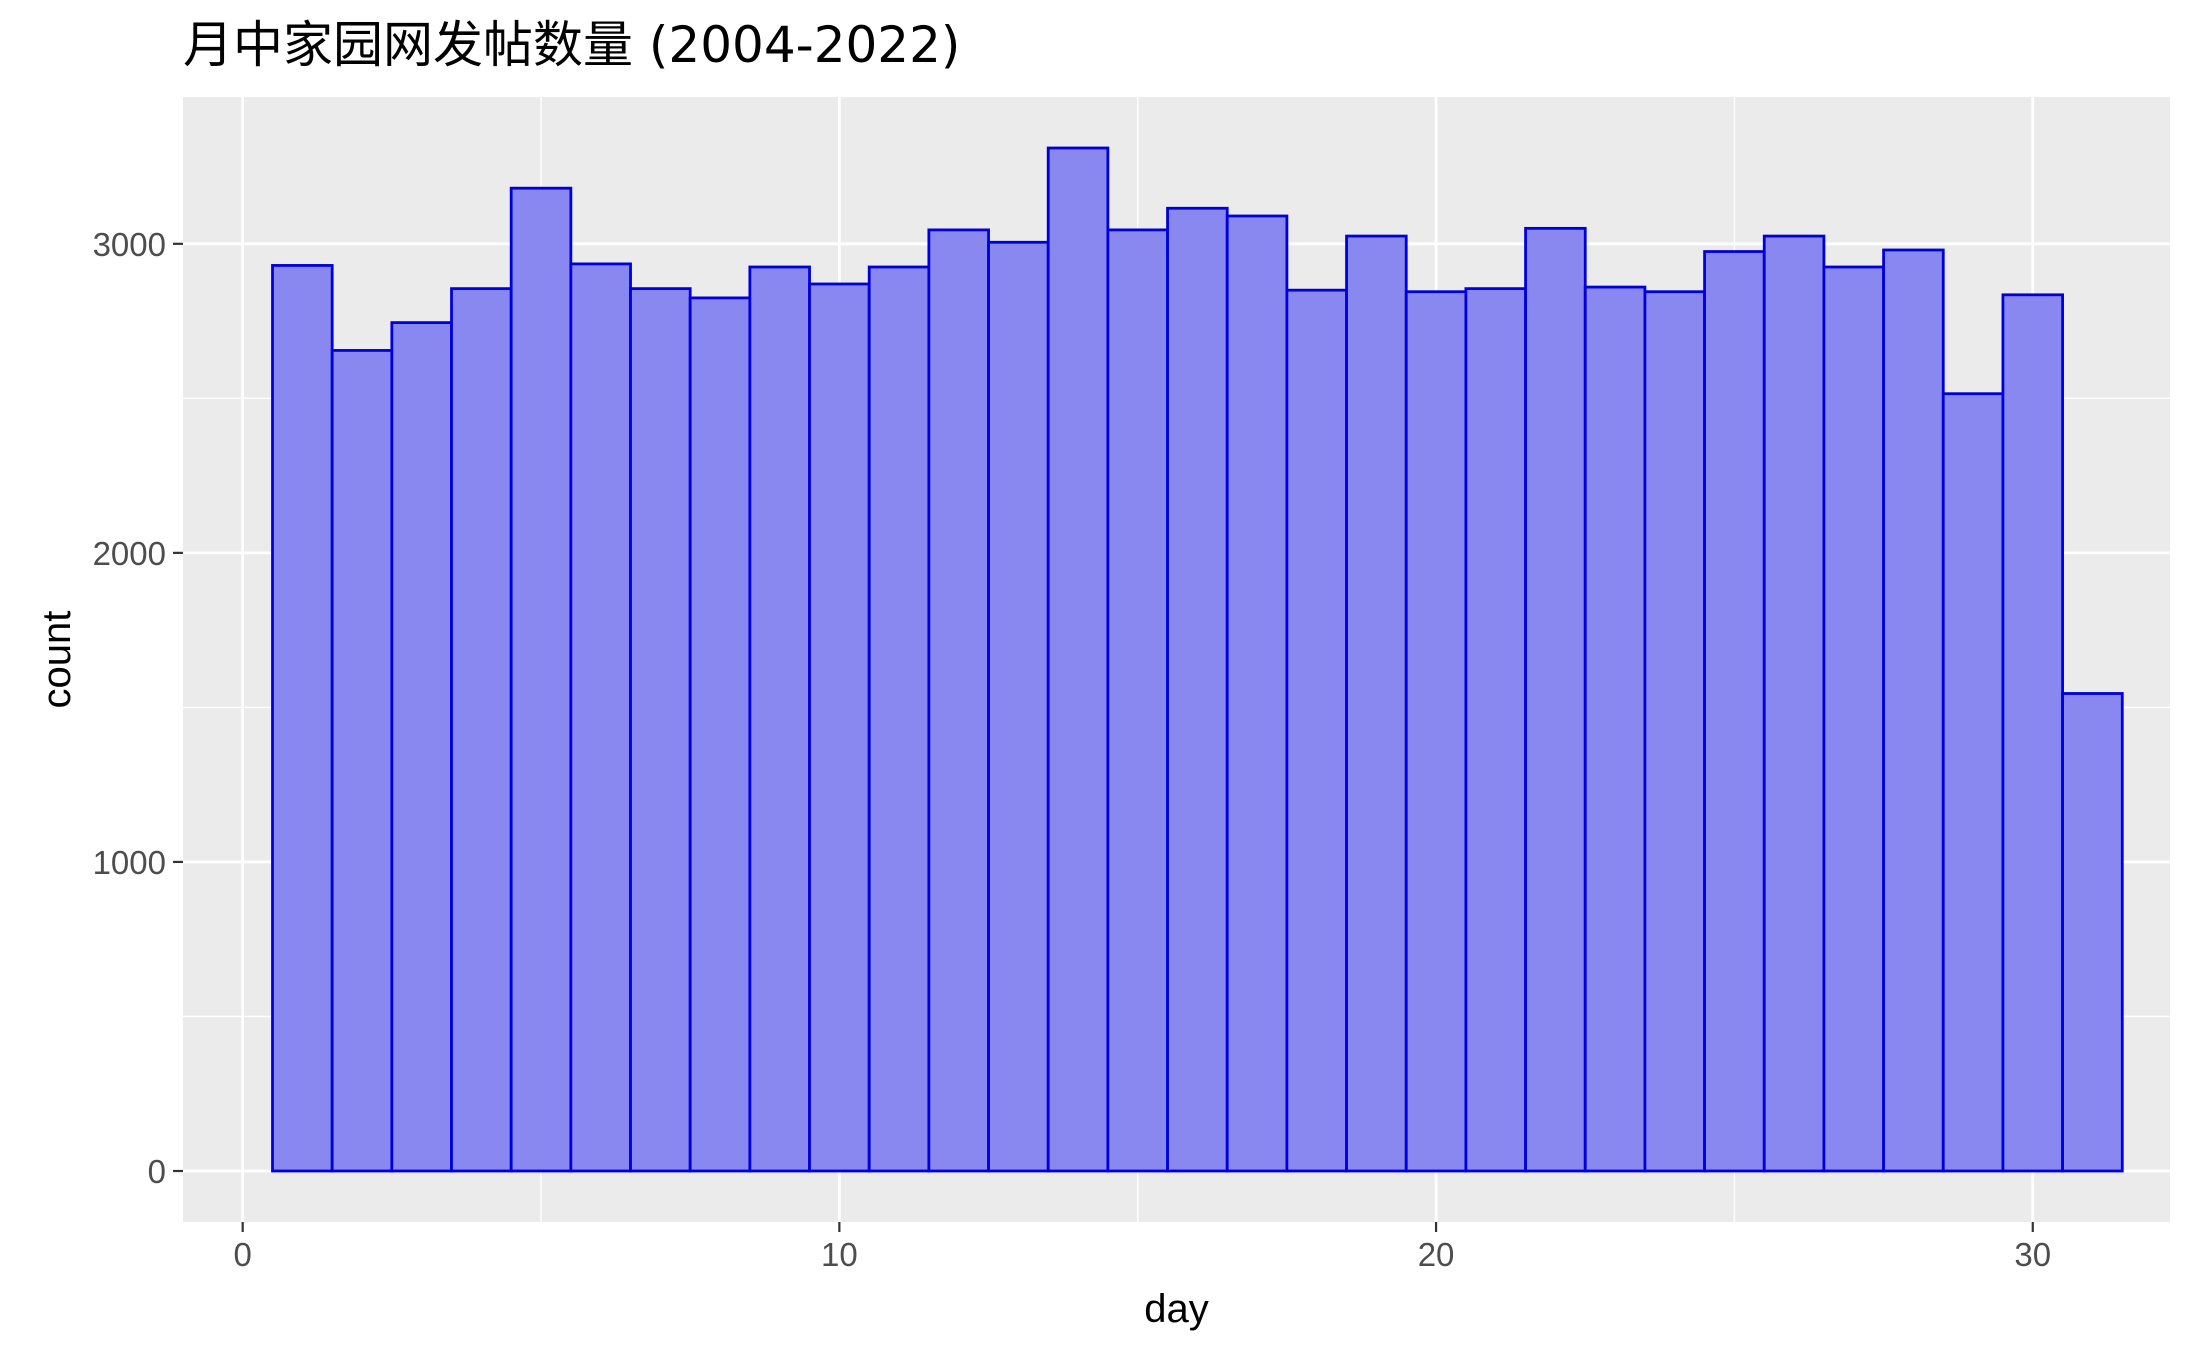 This screenshot has width=2187, height=1351. What do you see at coordinates (242, 1254) in the screenshot?
I see `x-tick-label: 0` at bounding box center [242, 1254].